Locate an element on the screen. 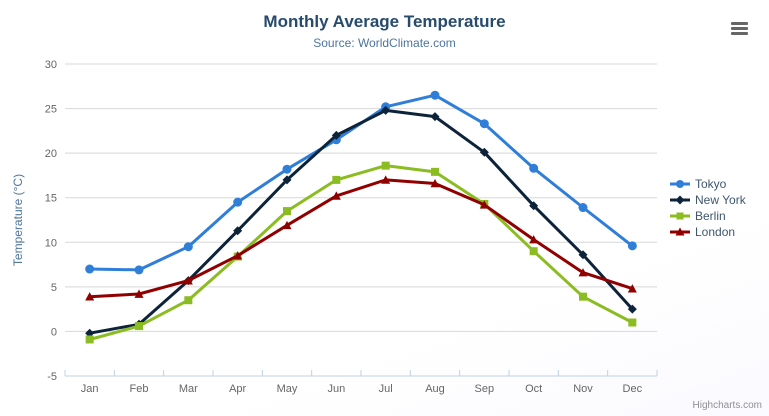 The image size is (769, 416). x-axis-label: Oct is located at coordinates (533, 389).